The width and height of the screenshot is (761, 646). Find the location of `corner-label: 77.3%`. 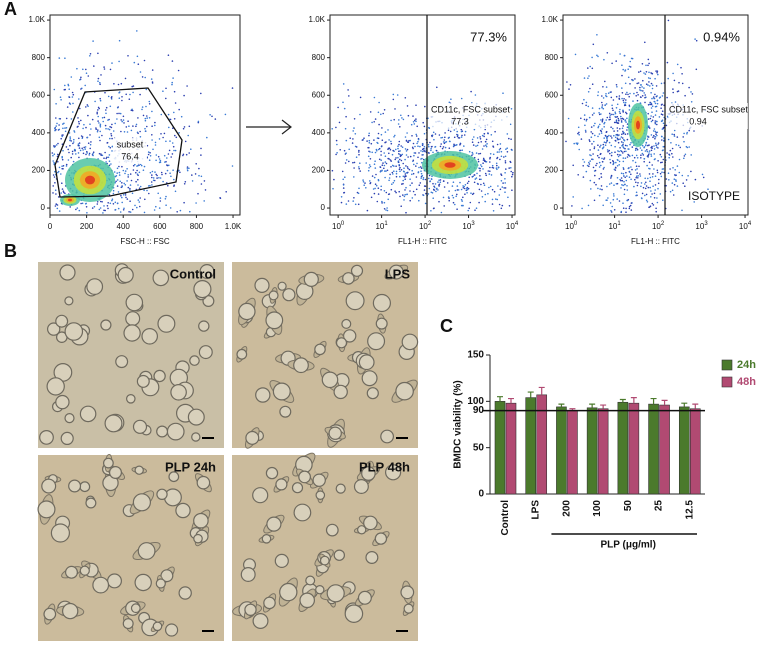

corner-label: 77.3% is located at coordinates (488, 36).